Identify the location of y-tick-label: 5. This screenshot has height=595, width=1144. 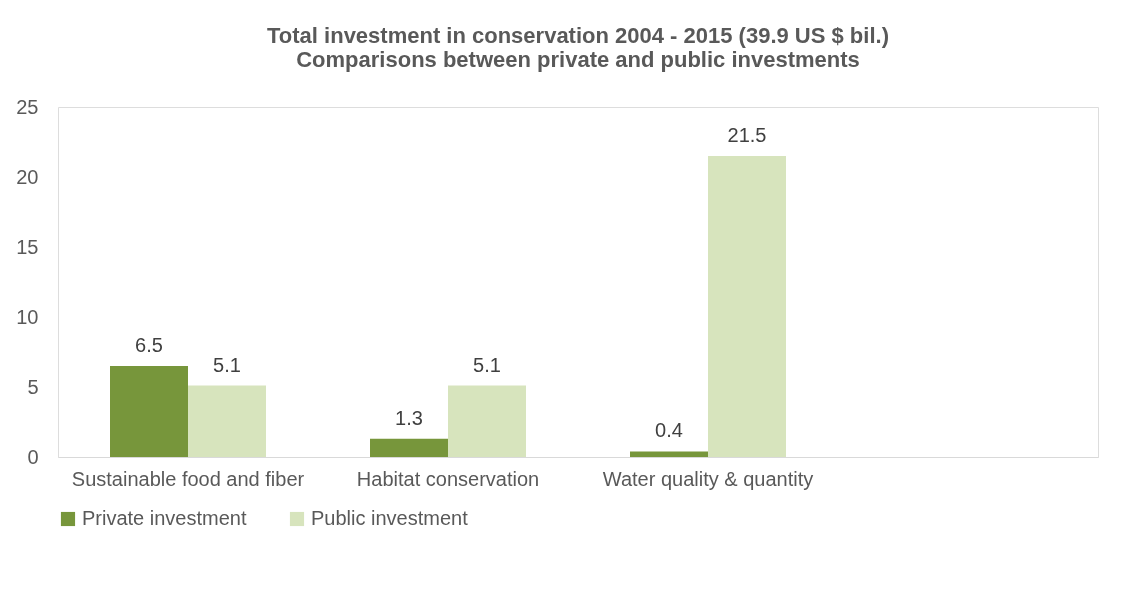
(33, 386).